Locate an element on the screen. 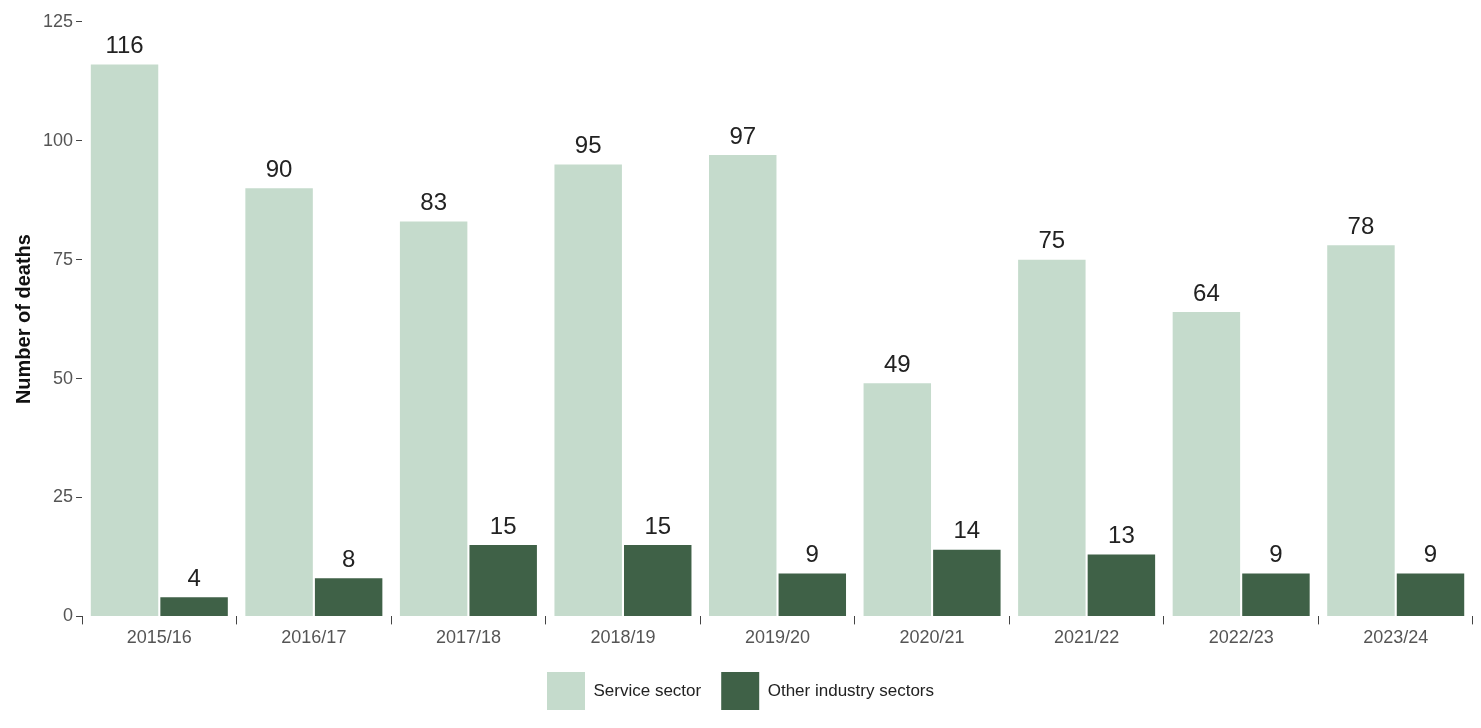  data-label: 14 is located at coordinates (967, 530).